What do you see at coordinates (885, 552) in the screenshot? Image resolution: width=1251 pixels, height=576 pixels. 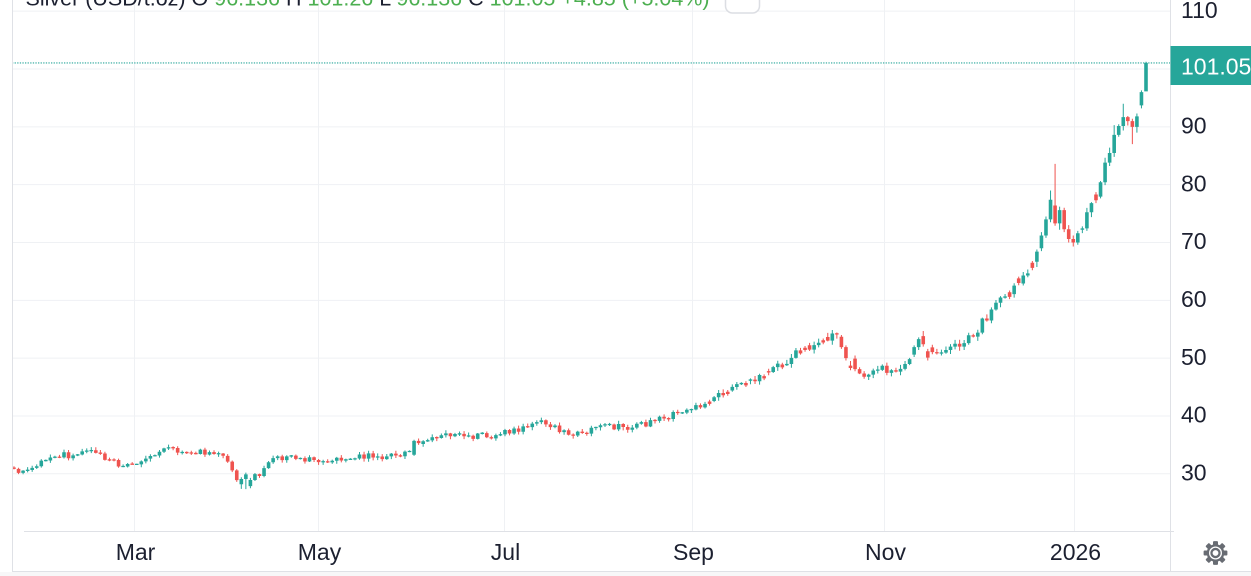 I see `svg-text: Nov` at bounding box center [885, 552].